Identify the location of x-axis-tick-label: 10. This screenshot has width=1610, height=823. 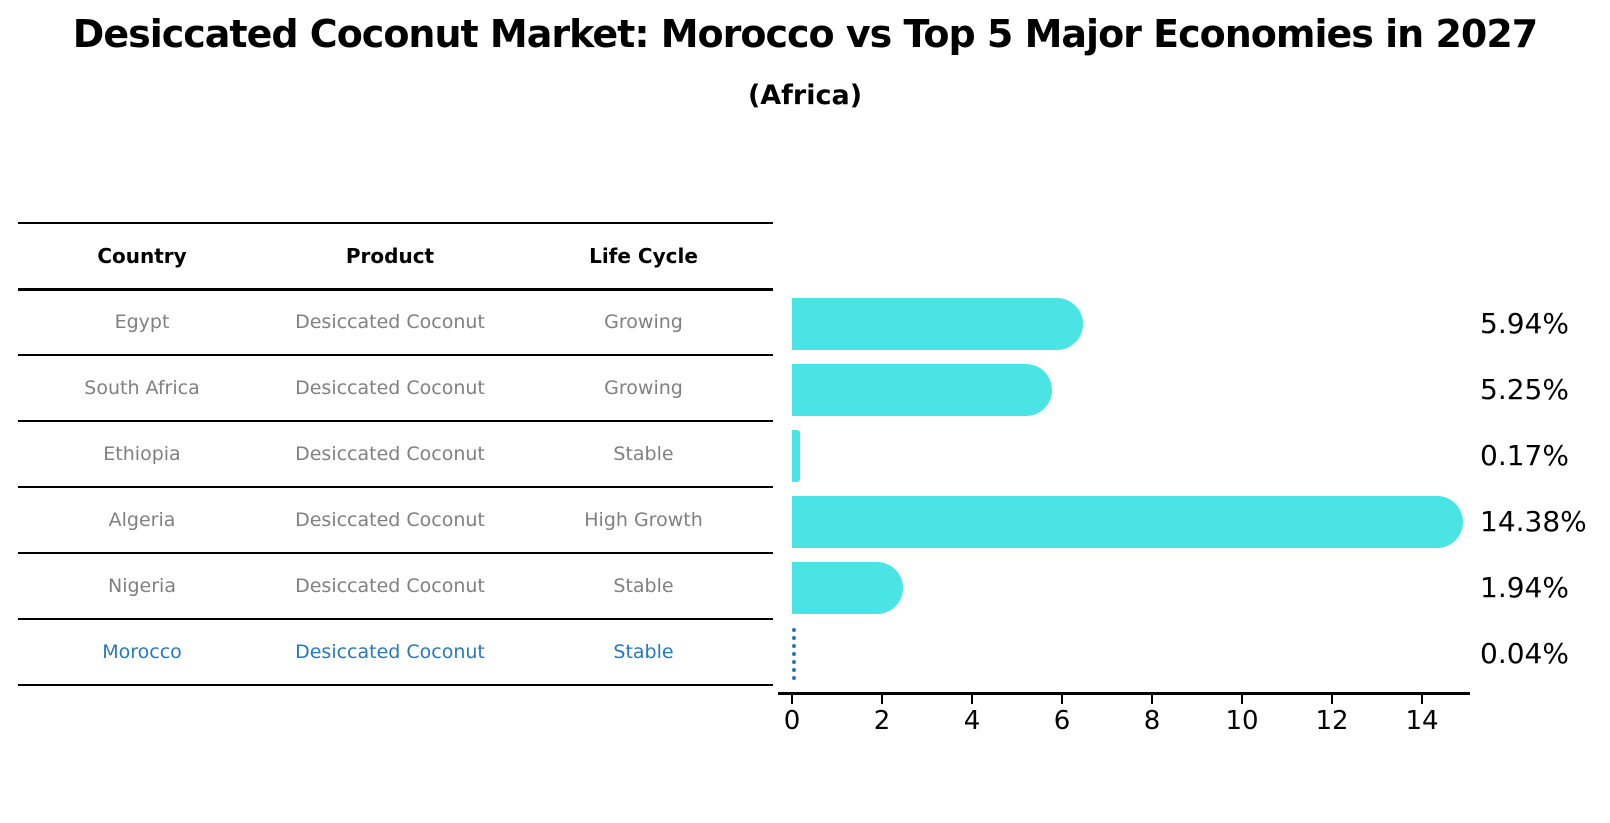
(1242, 721).